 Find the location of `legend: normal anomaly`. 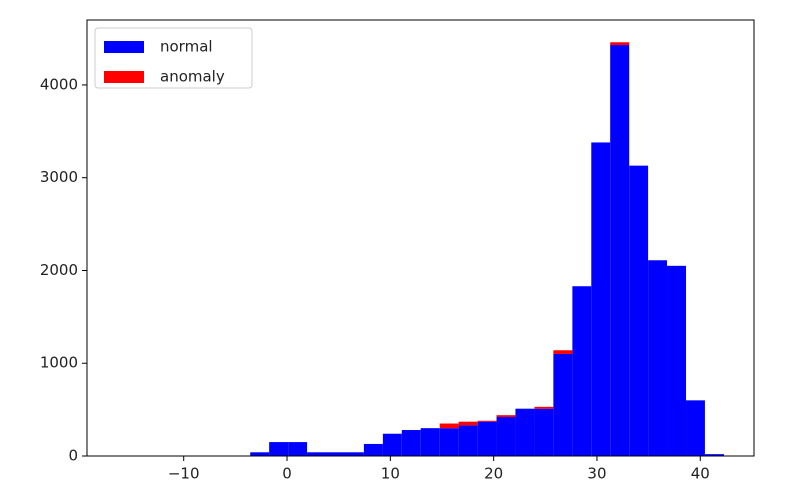

legend: normal anomaly is located at coordinates (173, 58).